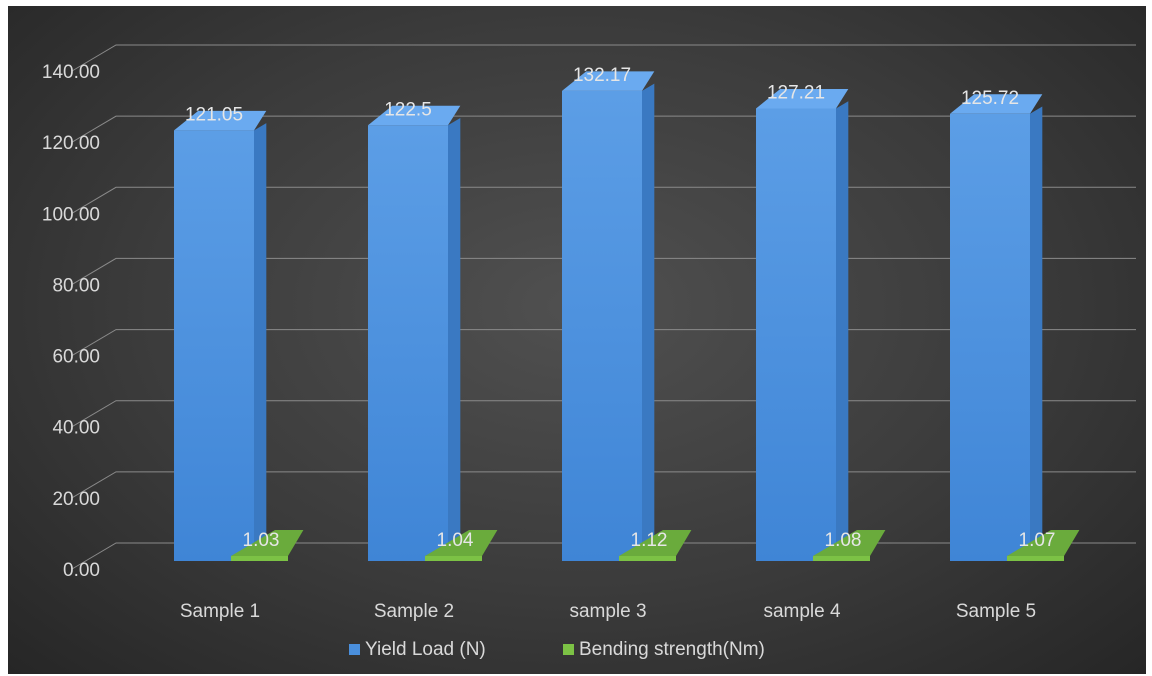 The image size is (1152, 676). I want to click on y-tick-label: 60.00, so click(76, 357).